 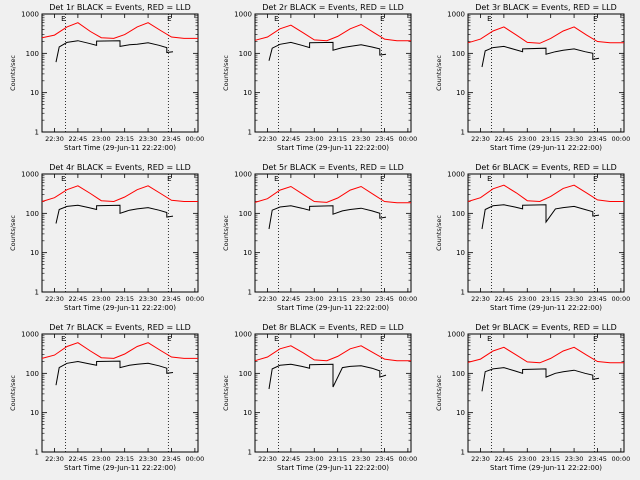 What do you see at coordinates (546, 167) in the screenshot?
I see `chart-title: Det 6r BLACK = Events, RED = LLD` at bounding box center [546, 167].